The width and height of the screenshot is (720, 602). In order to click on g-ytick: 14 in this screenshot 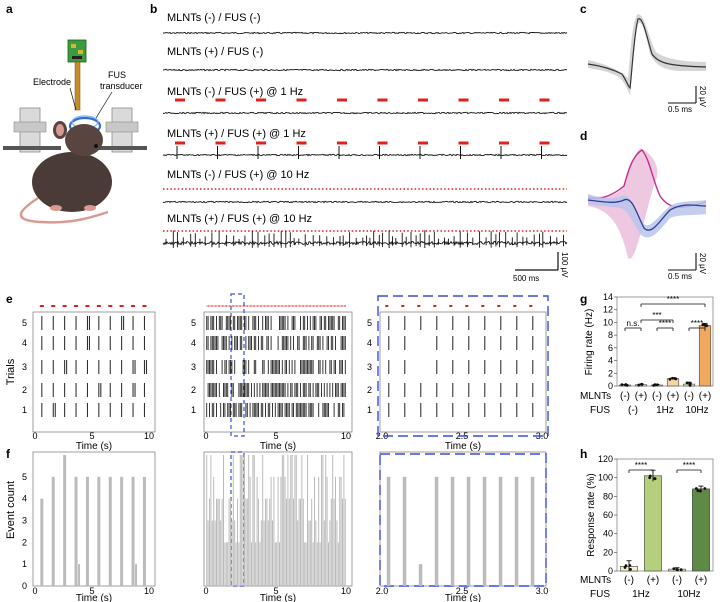, I will do `click(608, 297)`.